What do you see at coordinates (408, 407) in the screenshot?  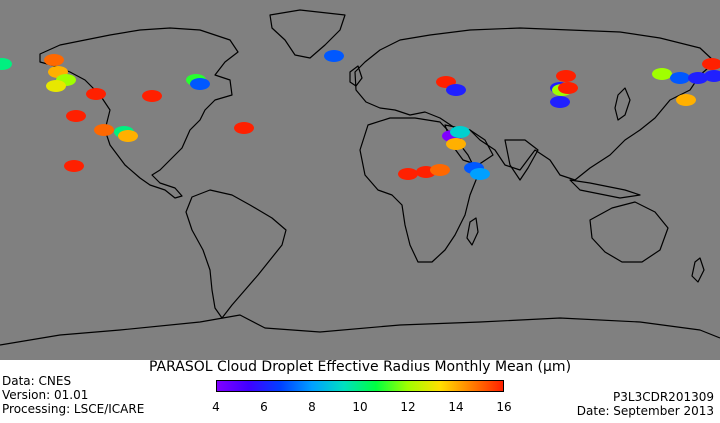 I see `colorbar-tick-label: 12` at bounding box center [408, 407].